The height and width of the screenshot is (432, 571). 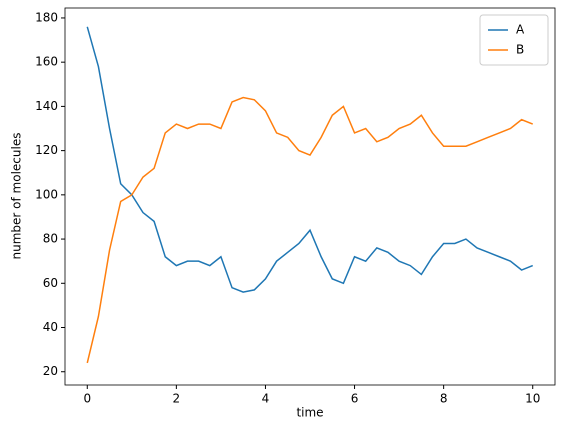 I want to click on y-tick-label: 120, so click(x=46, y=150).